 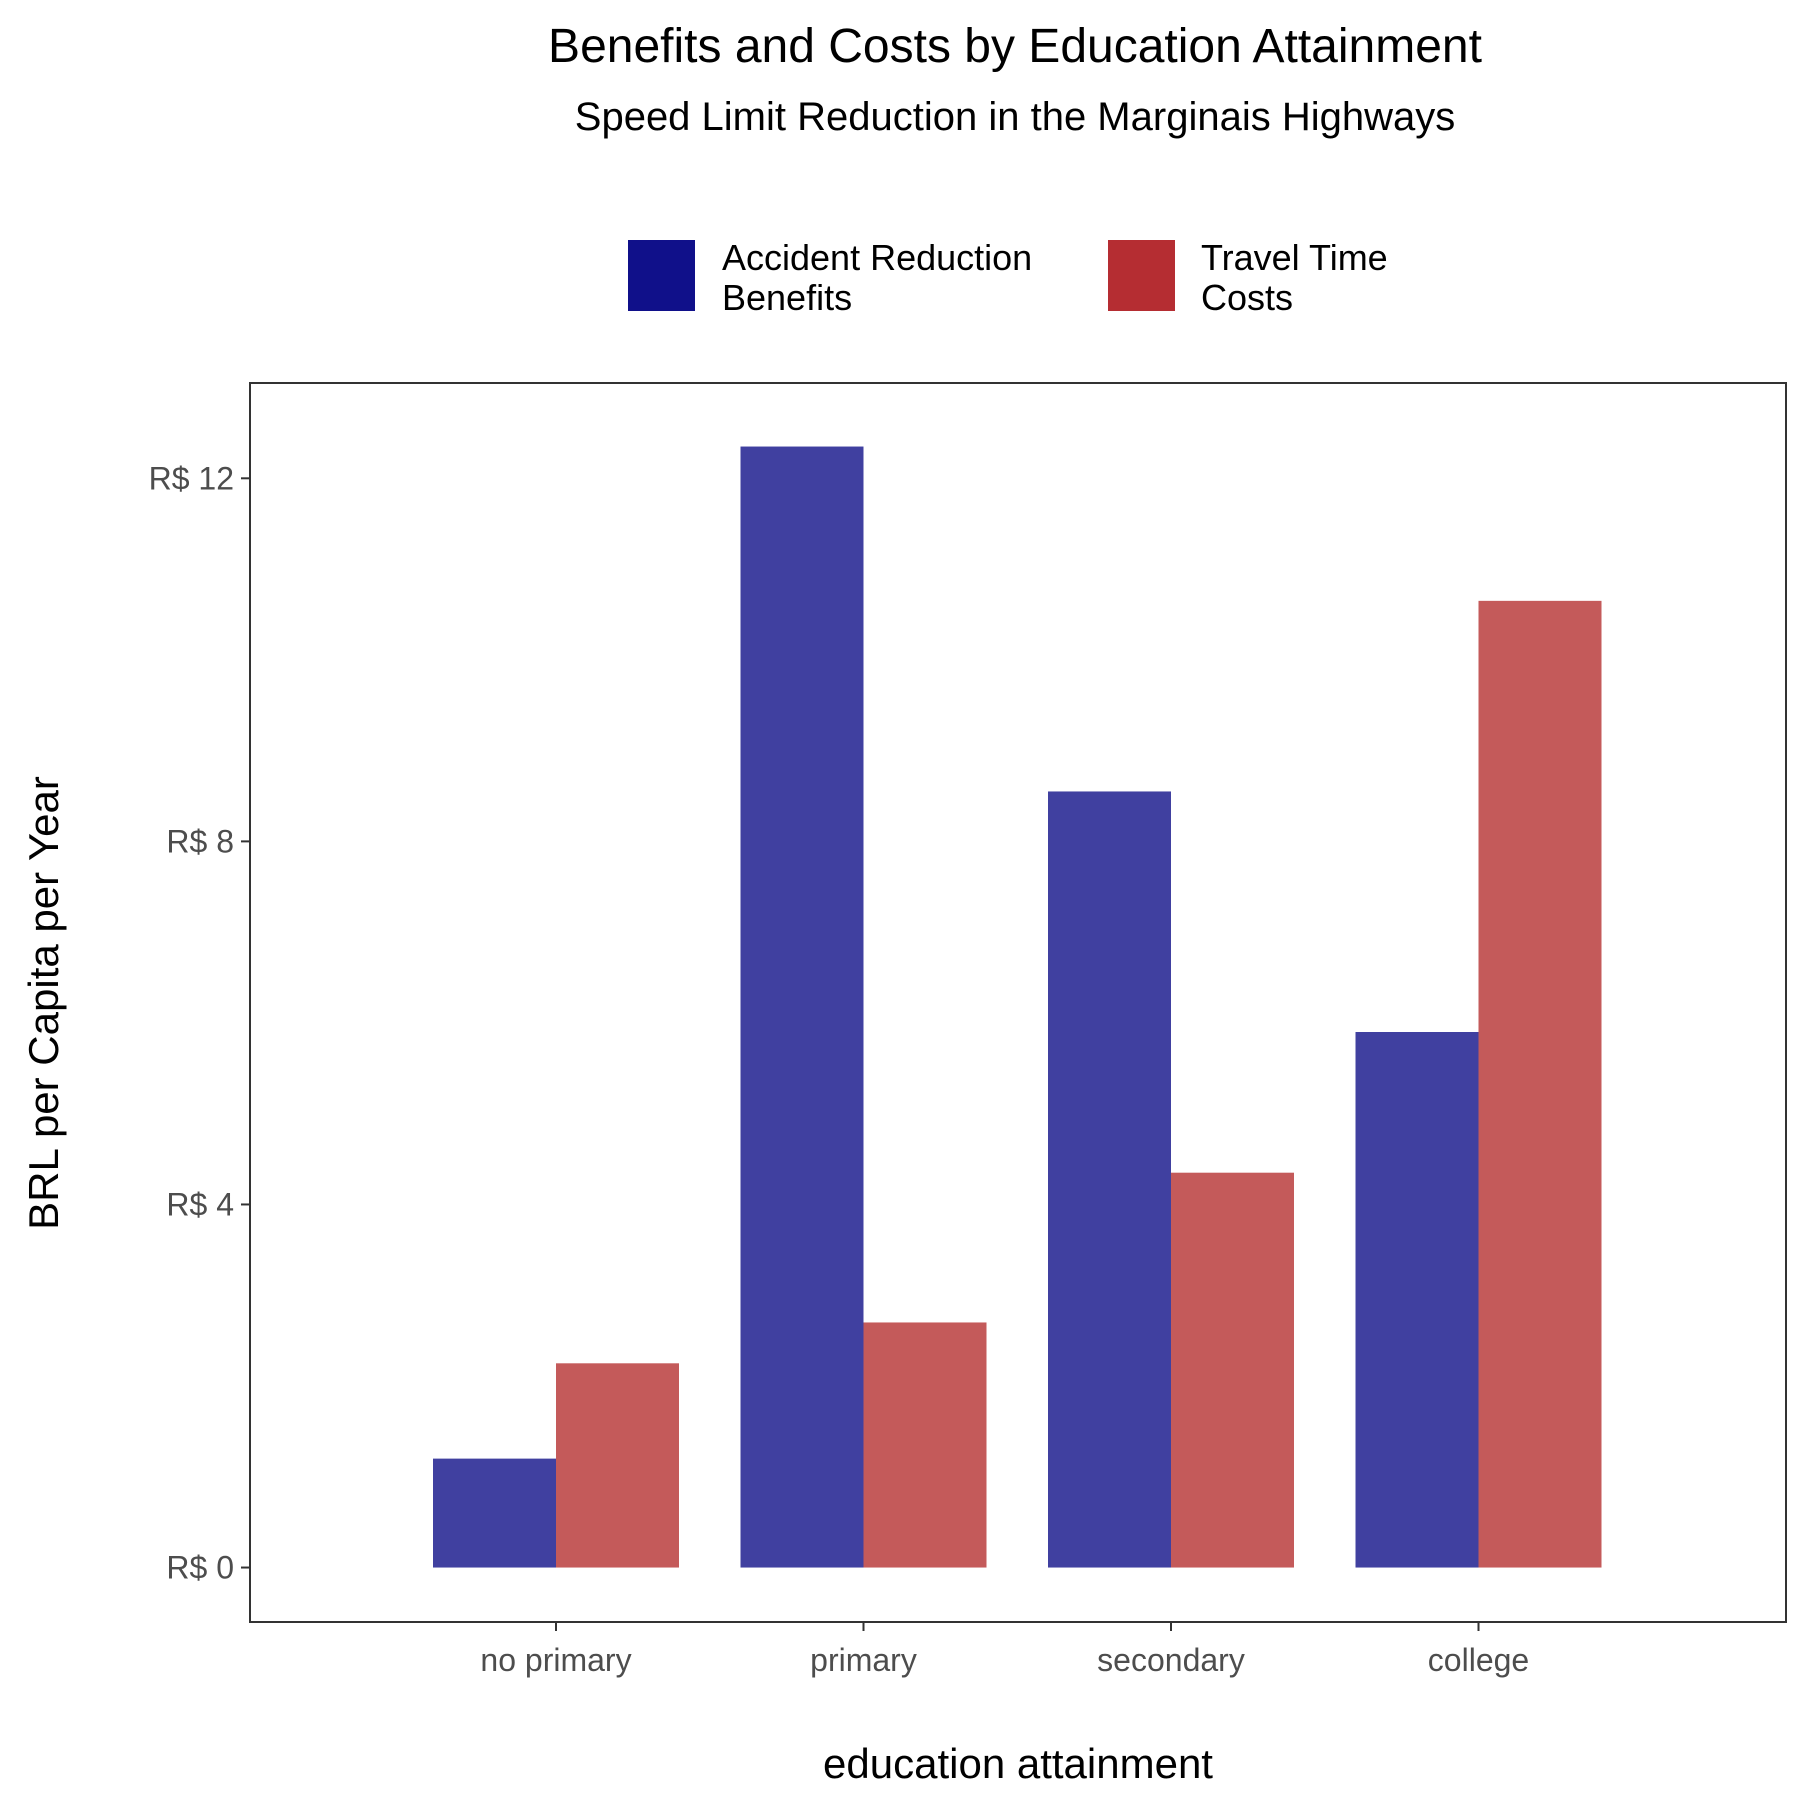 What do you see at coordinates (200, 1204) in the screenshot?
I see `y-tick-label: R$ 4` at bounding box center [200, 1204].